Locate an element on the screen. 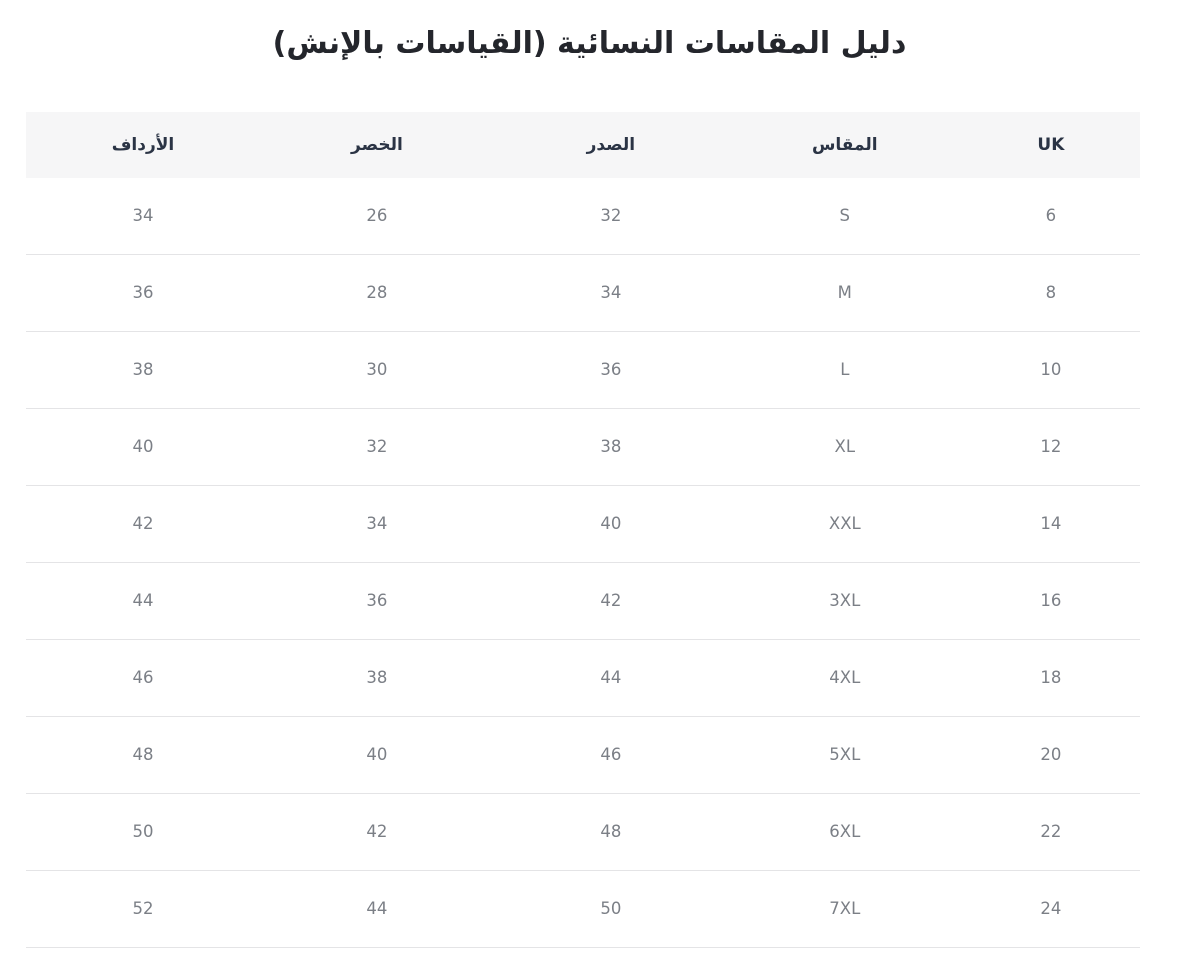 The height and width of the screenshot is (978, 1179). cell-chest: 34 is located at coordinates (610, 293).